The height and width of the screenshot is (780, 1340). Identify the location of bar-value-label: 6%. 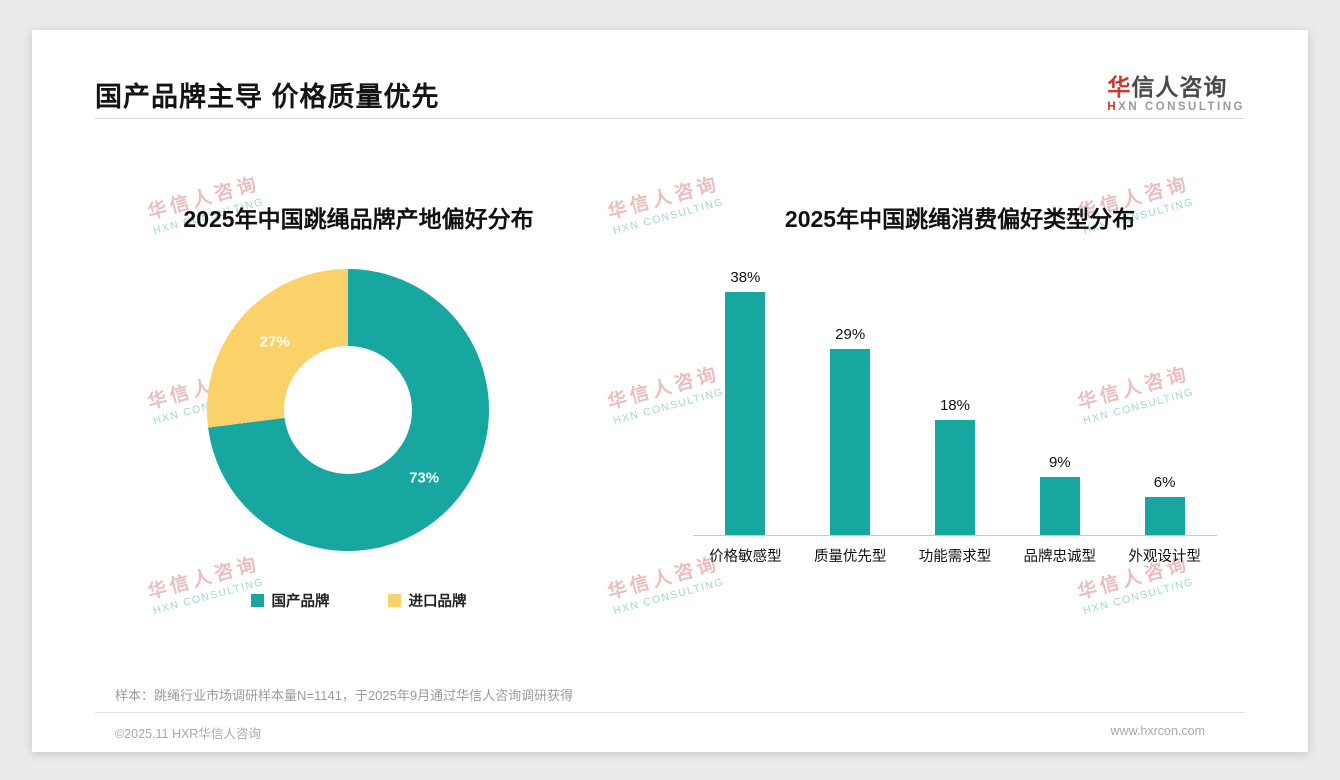
(1164, 482).